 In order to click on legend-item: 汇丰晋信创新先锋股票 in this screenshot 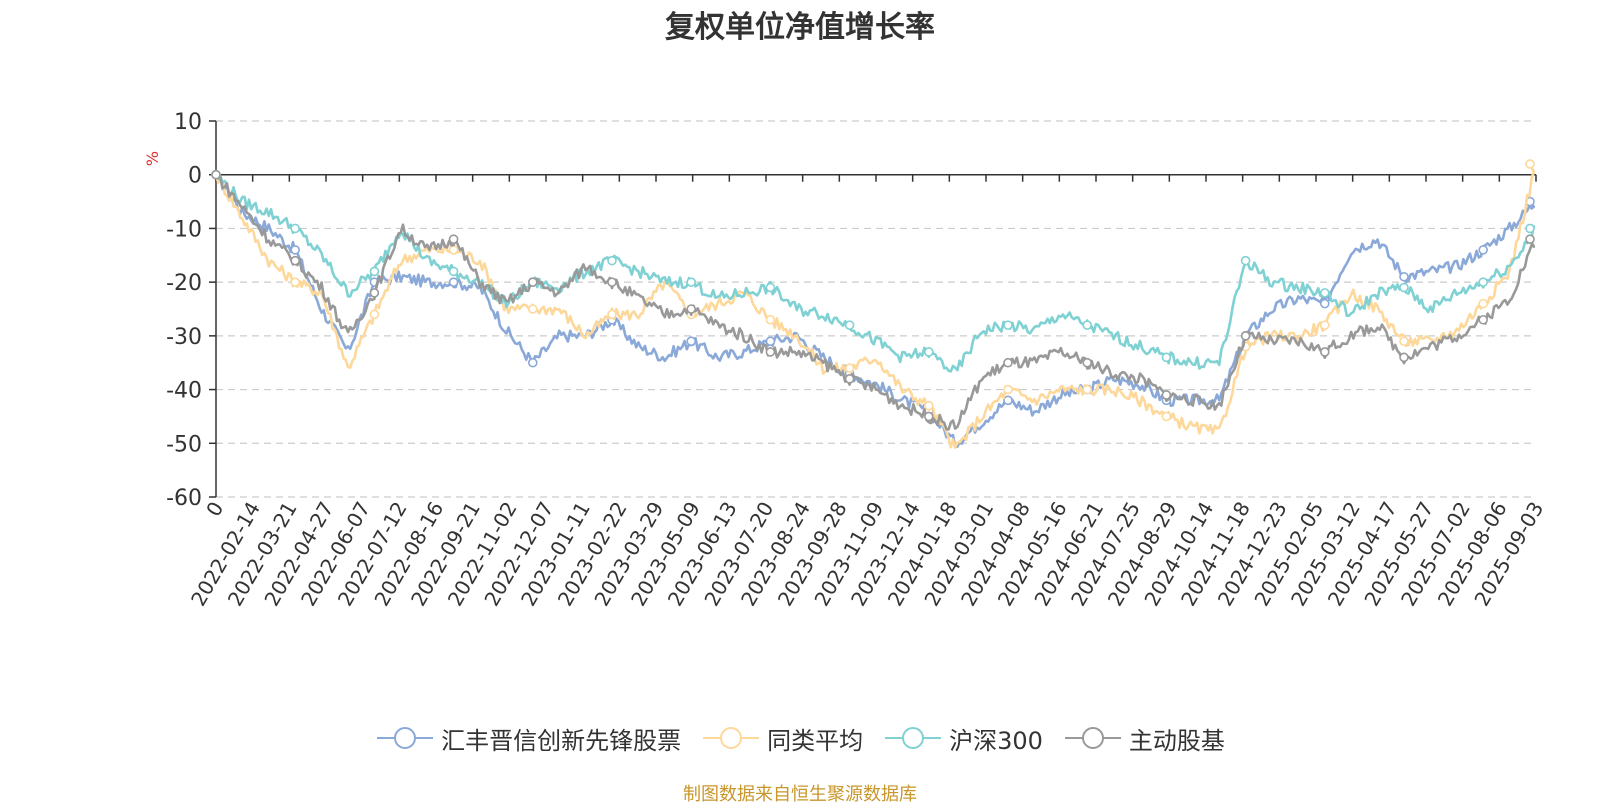, I will do `click(528, 738)`.